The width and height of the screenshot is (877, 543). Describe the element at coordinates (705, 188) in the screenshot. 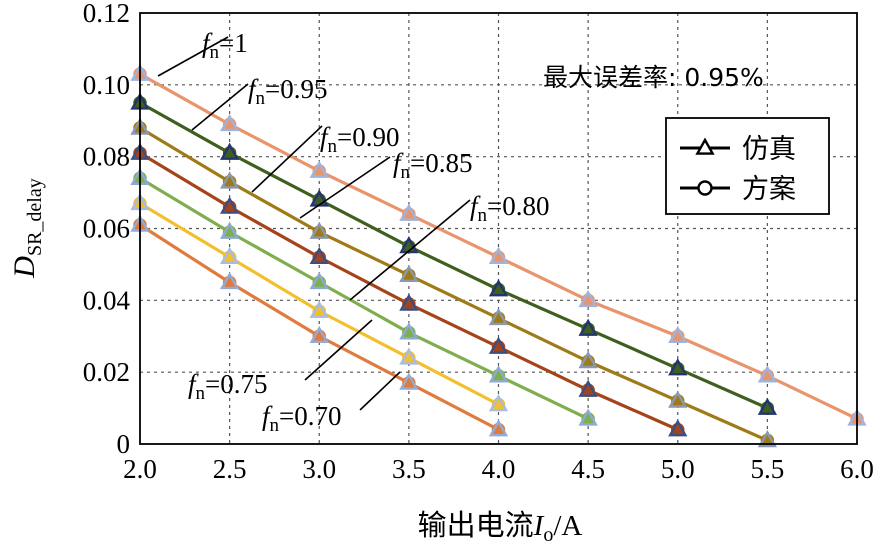

I see `circle-icon` at that location.